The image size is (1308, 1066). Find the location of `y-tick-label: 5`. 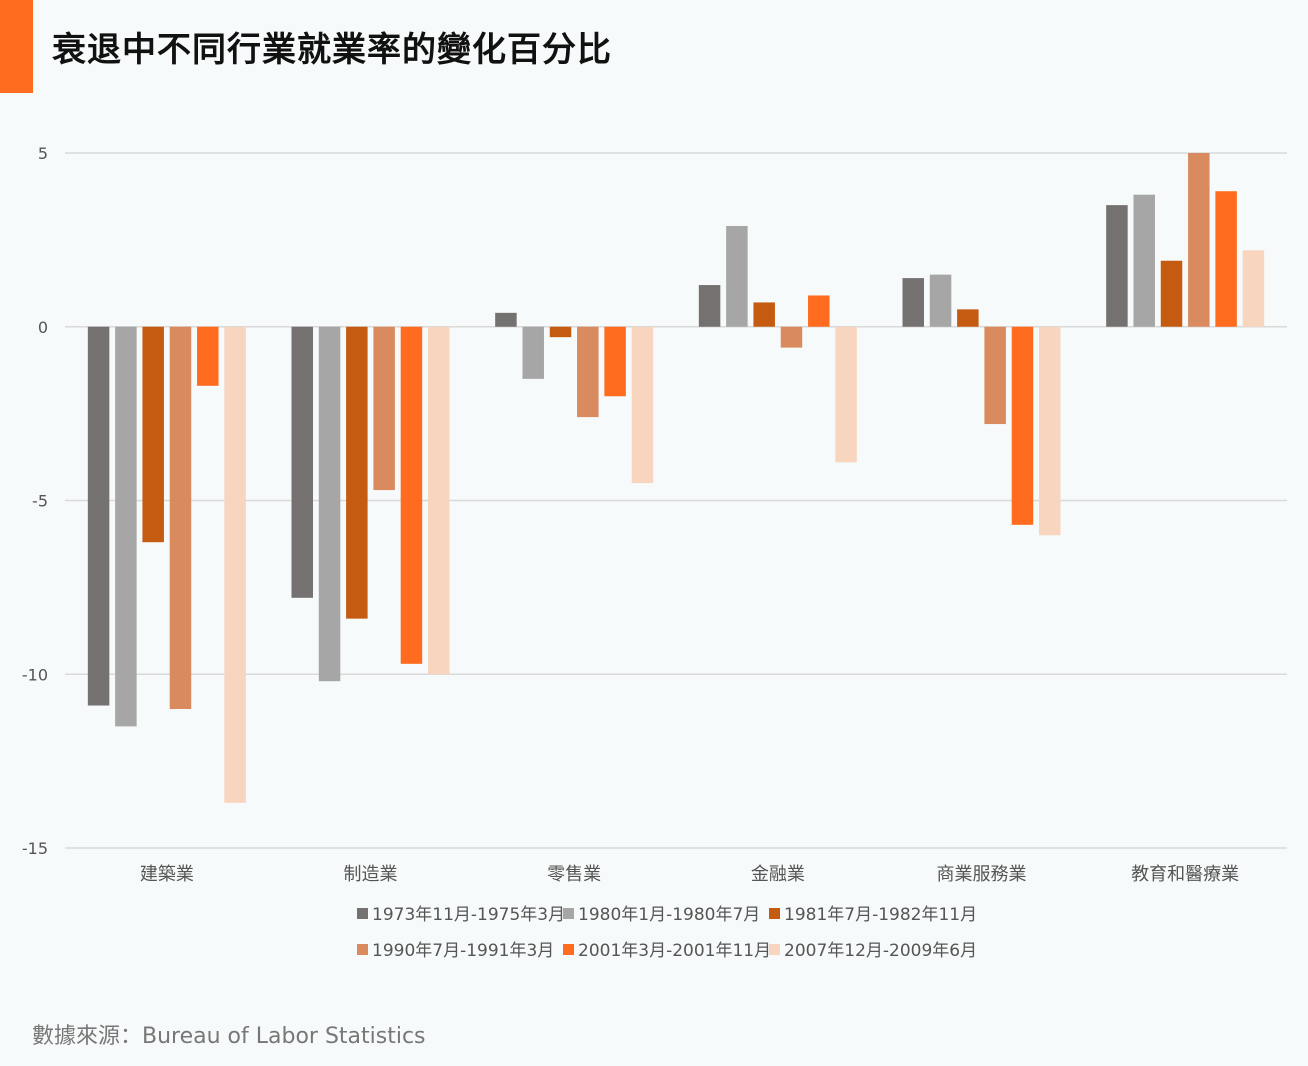

y-tick-label: 5 is located at coordinates (43, 153).